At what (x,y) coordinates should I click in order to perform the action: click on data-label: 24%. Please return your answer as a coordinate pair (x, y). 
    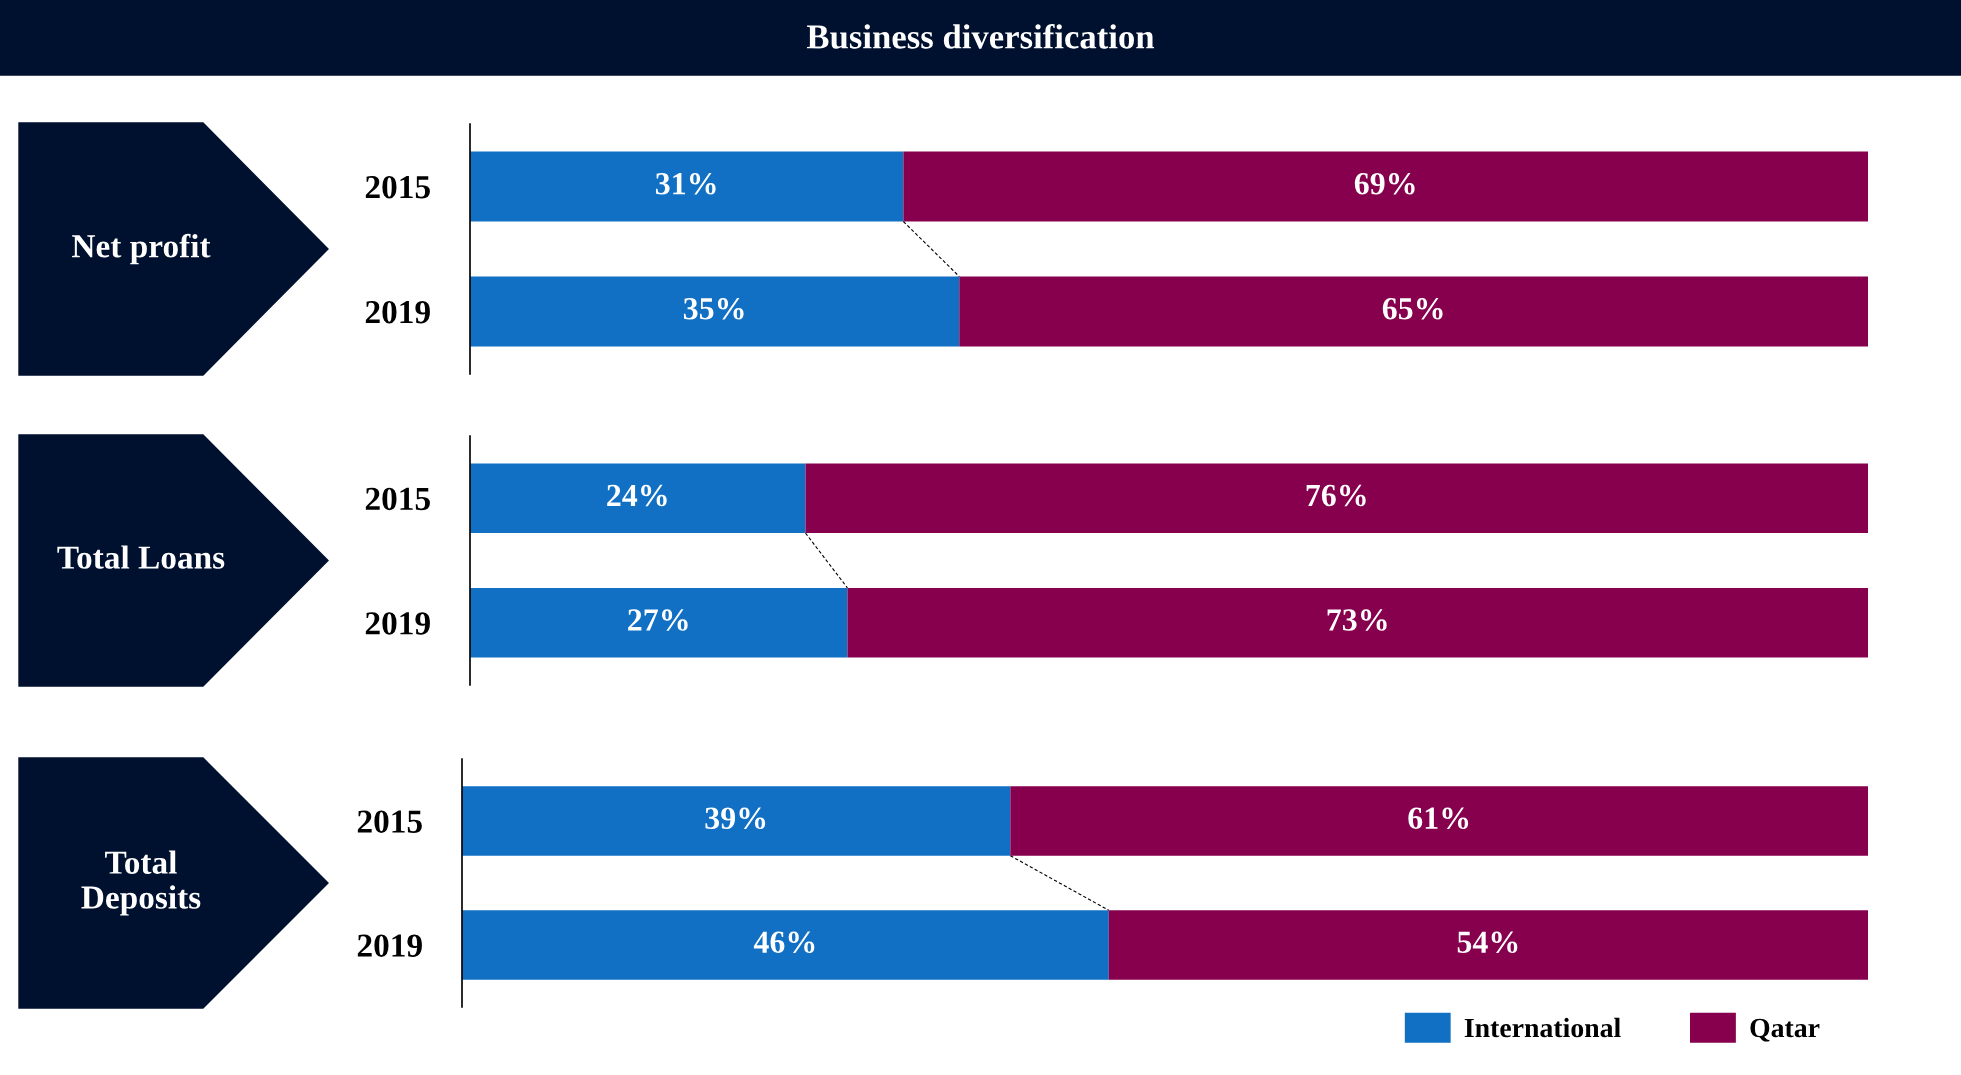
    Looking at the image, I should click on (637, 495).